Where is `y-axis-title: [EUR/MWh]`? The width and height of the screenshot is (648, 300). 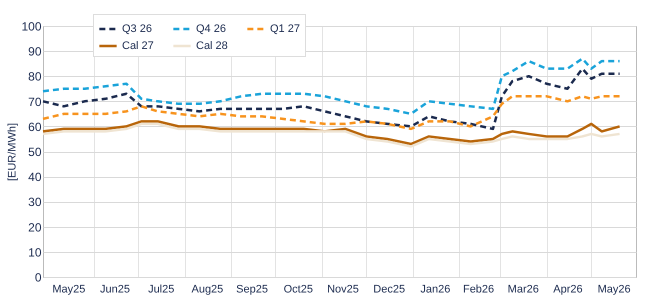 y-axis-title: [EUR/MWh] is located at coordinates (12, 152).